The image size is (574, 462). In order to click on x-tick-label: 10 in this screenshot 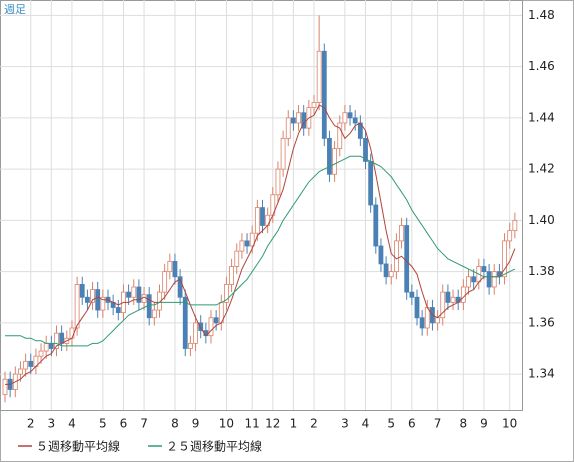, I will do `click(226, 424)`.